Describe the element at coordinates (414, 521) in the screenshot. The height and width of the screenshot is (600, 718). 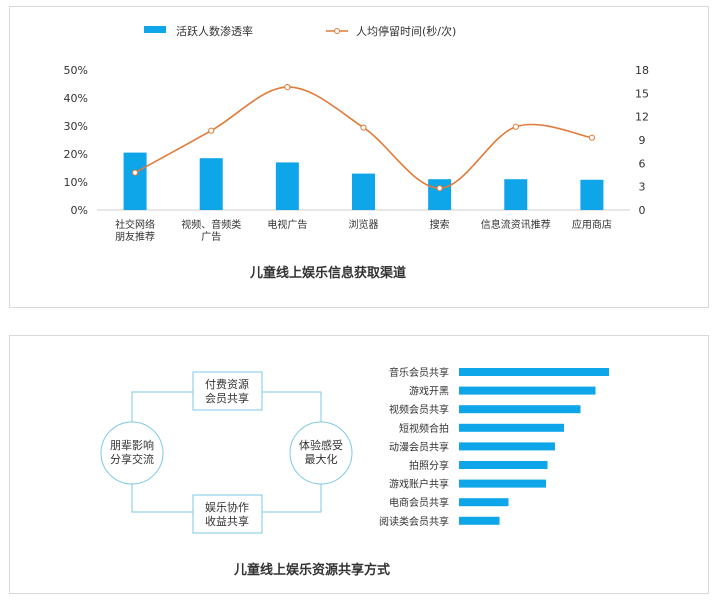
I see `hbar-category-label: 阅读类会员共享` at that location.